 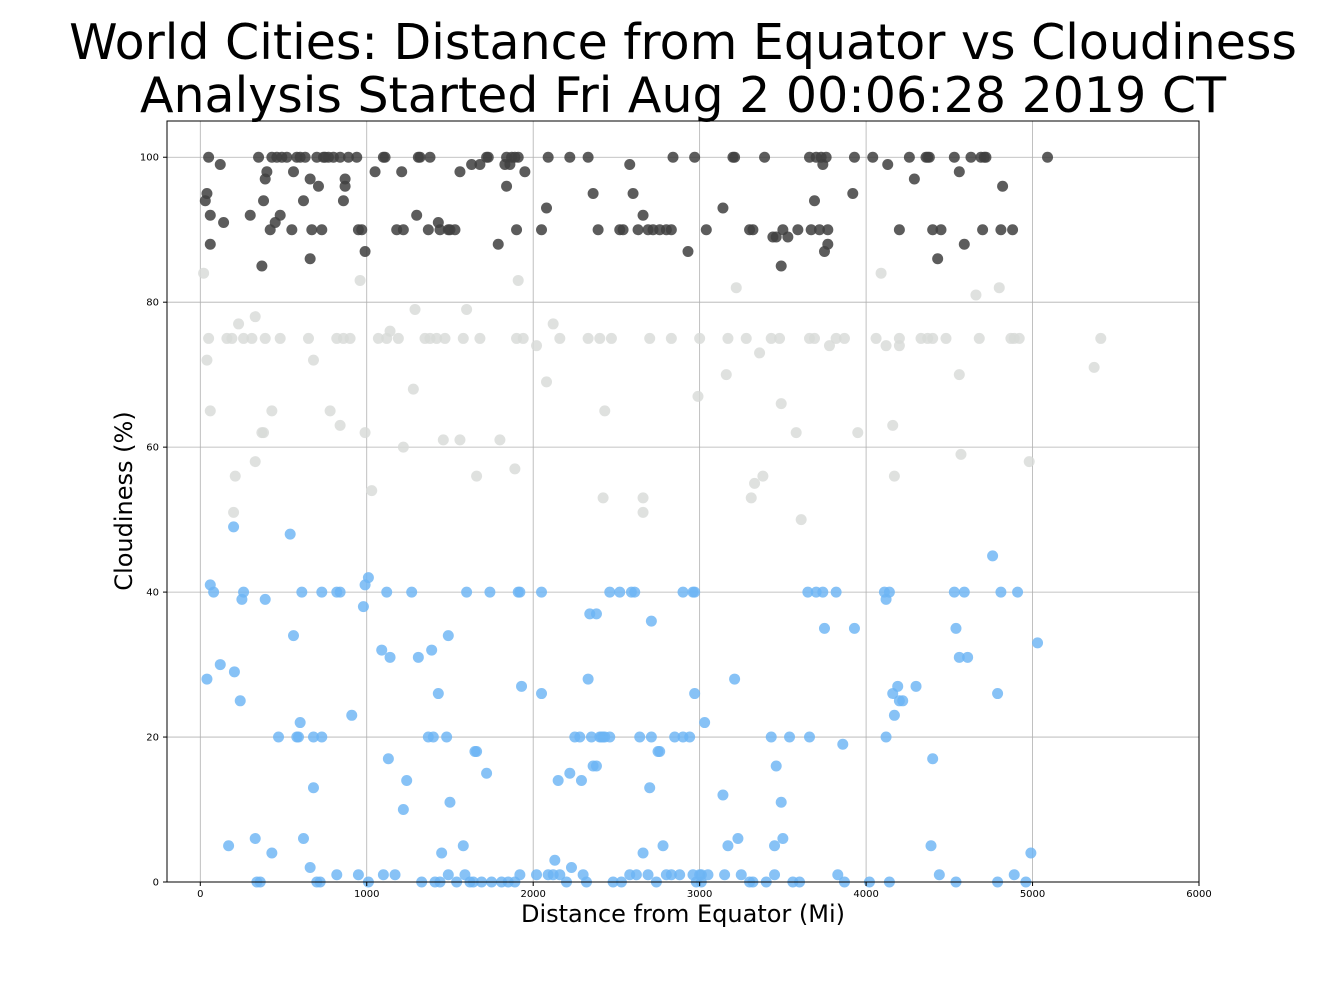 What do you see at coordinates (366, 894) in the screenshot?
I see `x-tick-label: 1000` at bounding box center [366, 894].